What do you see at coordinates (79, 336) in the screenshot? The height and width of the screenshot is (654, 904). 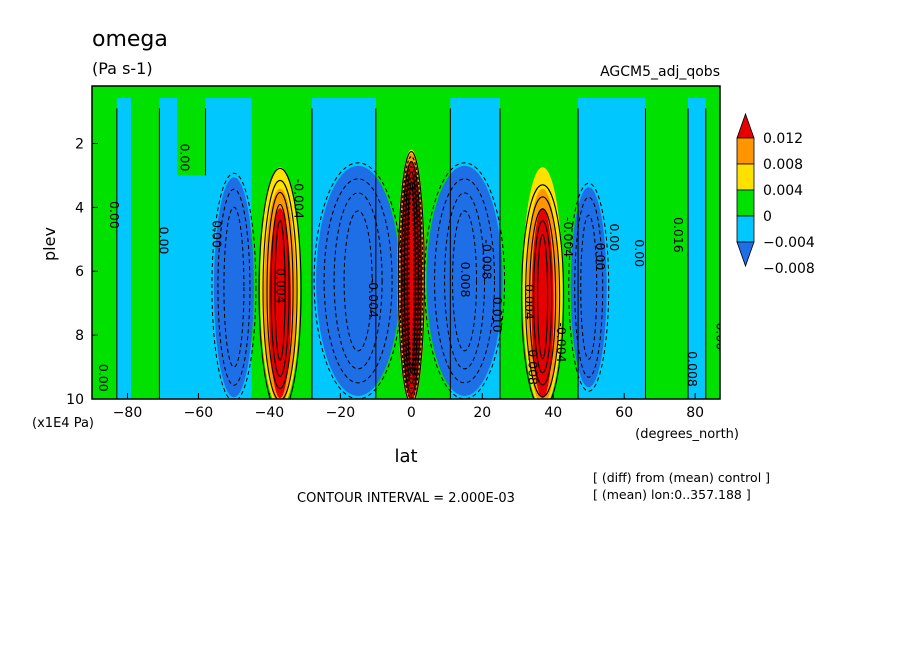 I see `y-tick-label: 8` at bounding box center [79, 336].